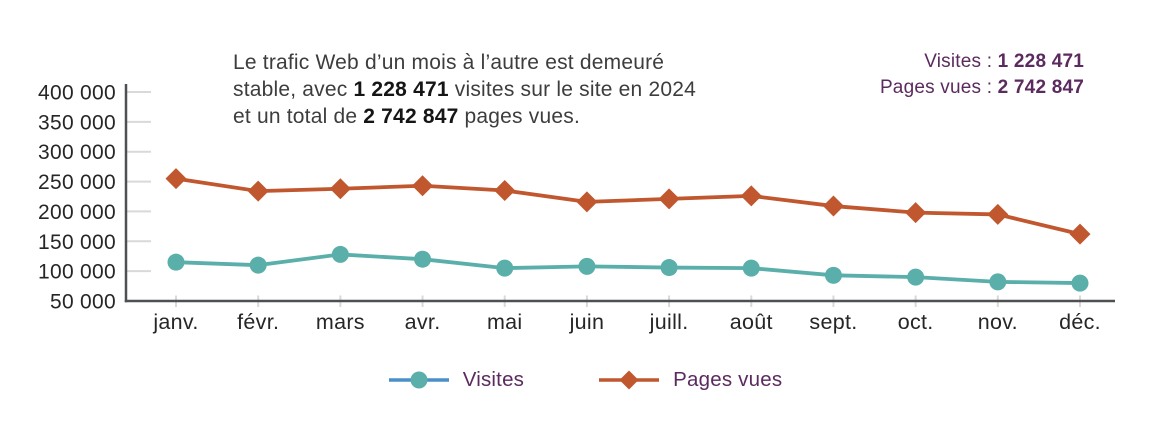 This screenshot has width=1170, height=445. I want to click on x-axis-tick-label: déc., so click(1080, 322).